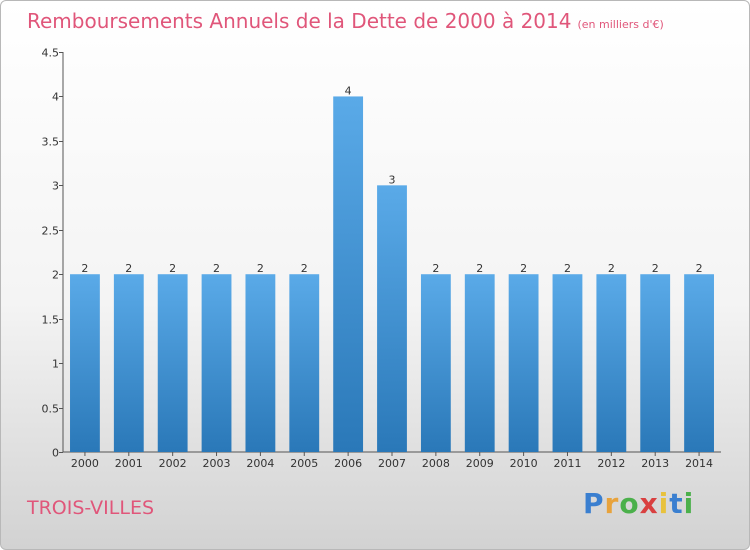 This screenshot has height=550, width=750. I want to click on y-tick-label: 3, so click(55, 186).